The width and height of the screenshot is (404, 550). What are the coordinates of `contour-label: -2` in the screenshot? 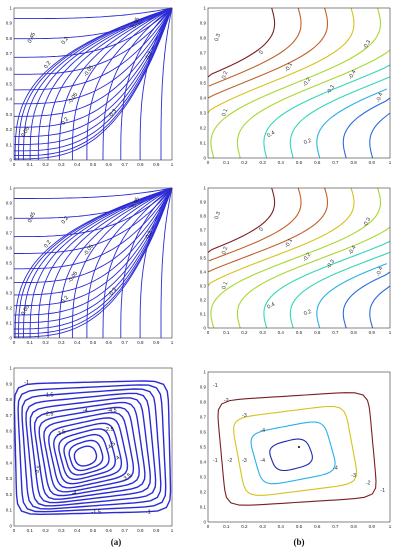 It's located at (226, 401).